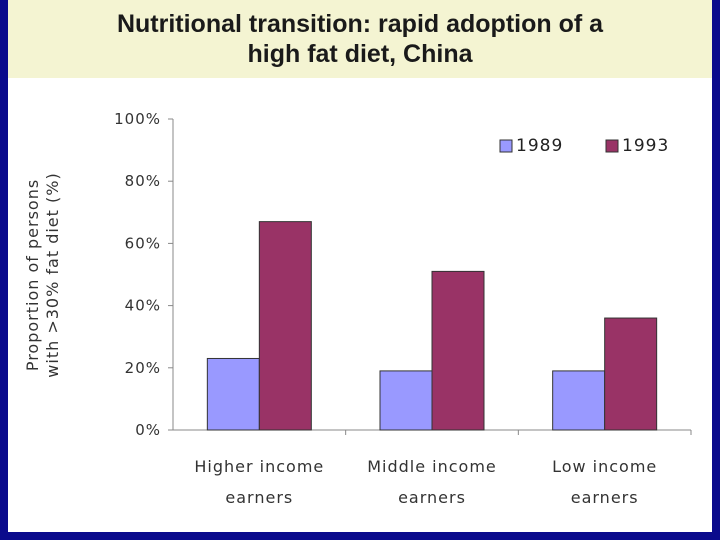  What do you see at coordinates (259, 466) in the screenshot?
I see `category-label: Higher income` at bounding box center [259, 466].